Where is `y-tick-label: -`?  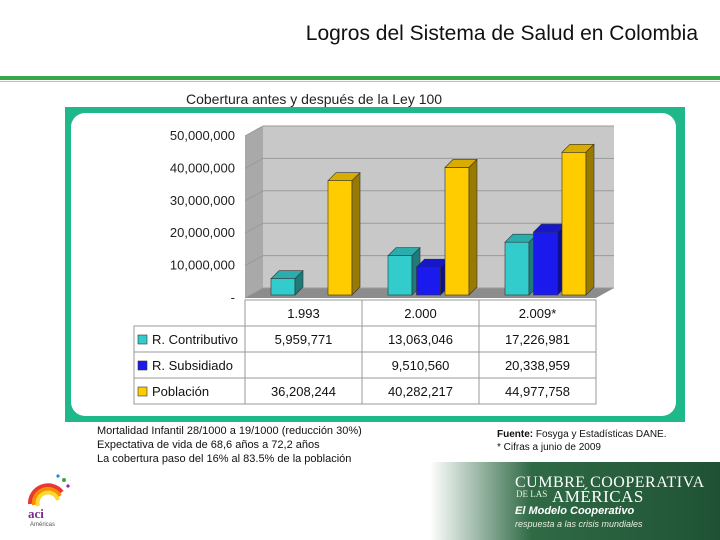
y-tick-label: - is located at coordinates (233, 297).